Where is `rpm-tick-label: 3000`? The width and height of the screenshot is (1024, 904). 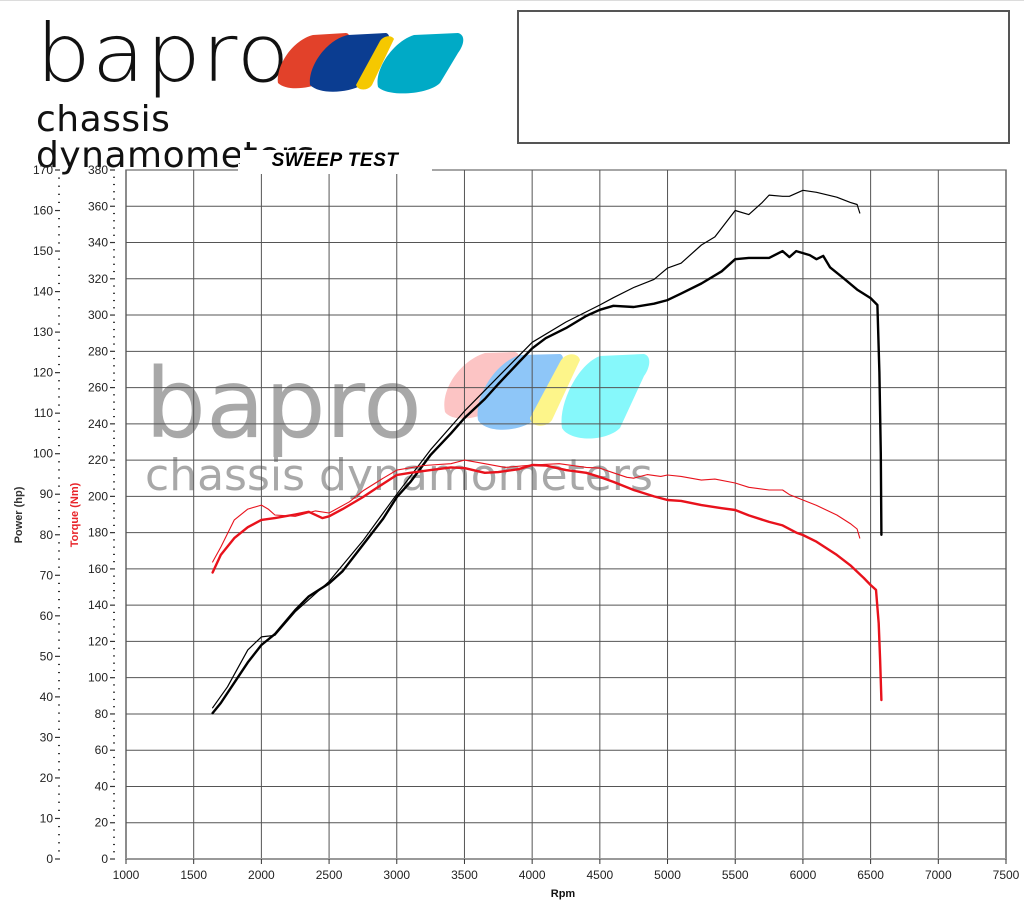
rpm-tick-label: 3000 is located at coordinates (396, 875).